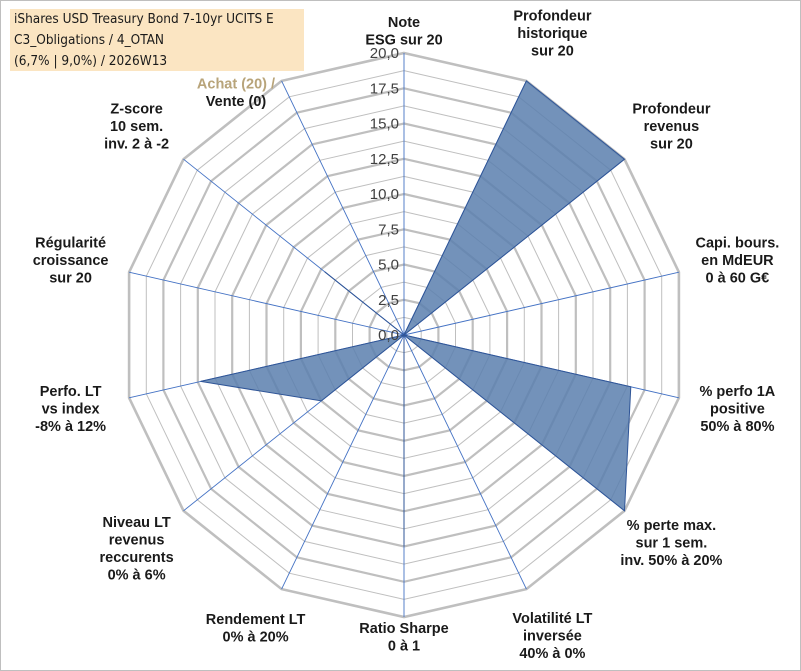 Image resolution: width=801 pixels, height=671 pixels. Describe the element at coordinates (388, 300) in the screenshot. I see `tick-label: 2,5` at that location.